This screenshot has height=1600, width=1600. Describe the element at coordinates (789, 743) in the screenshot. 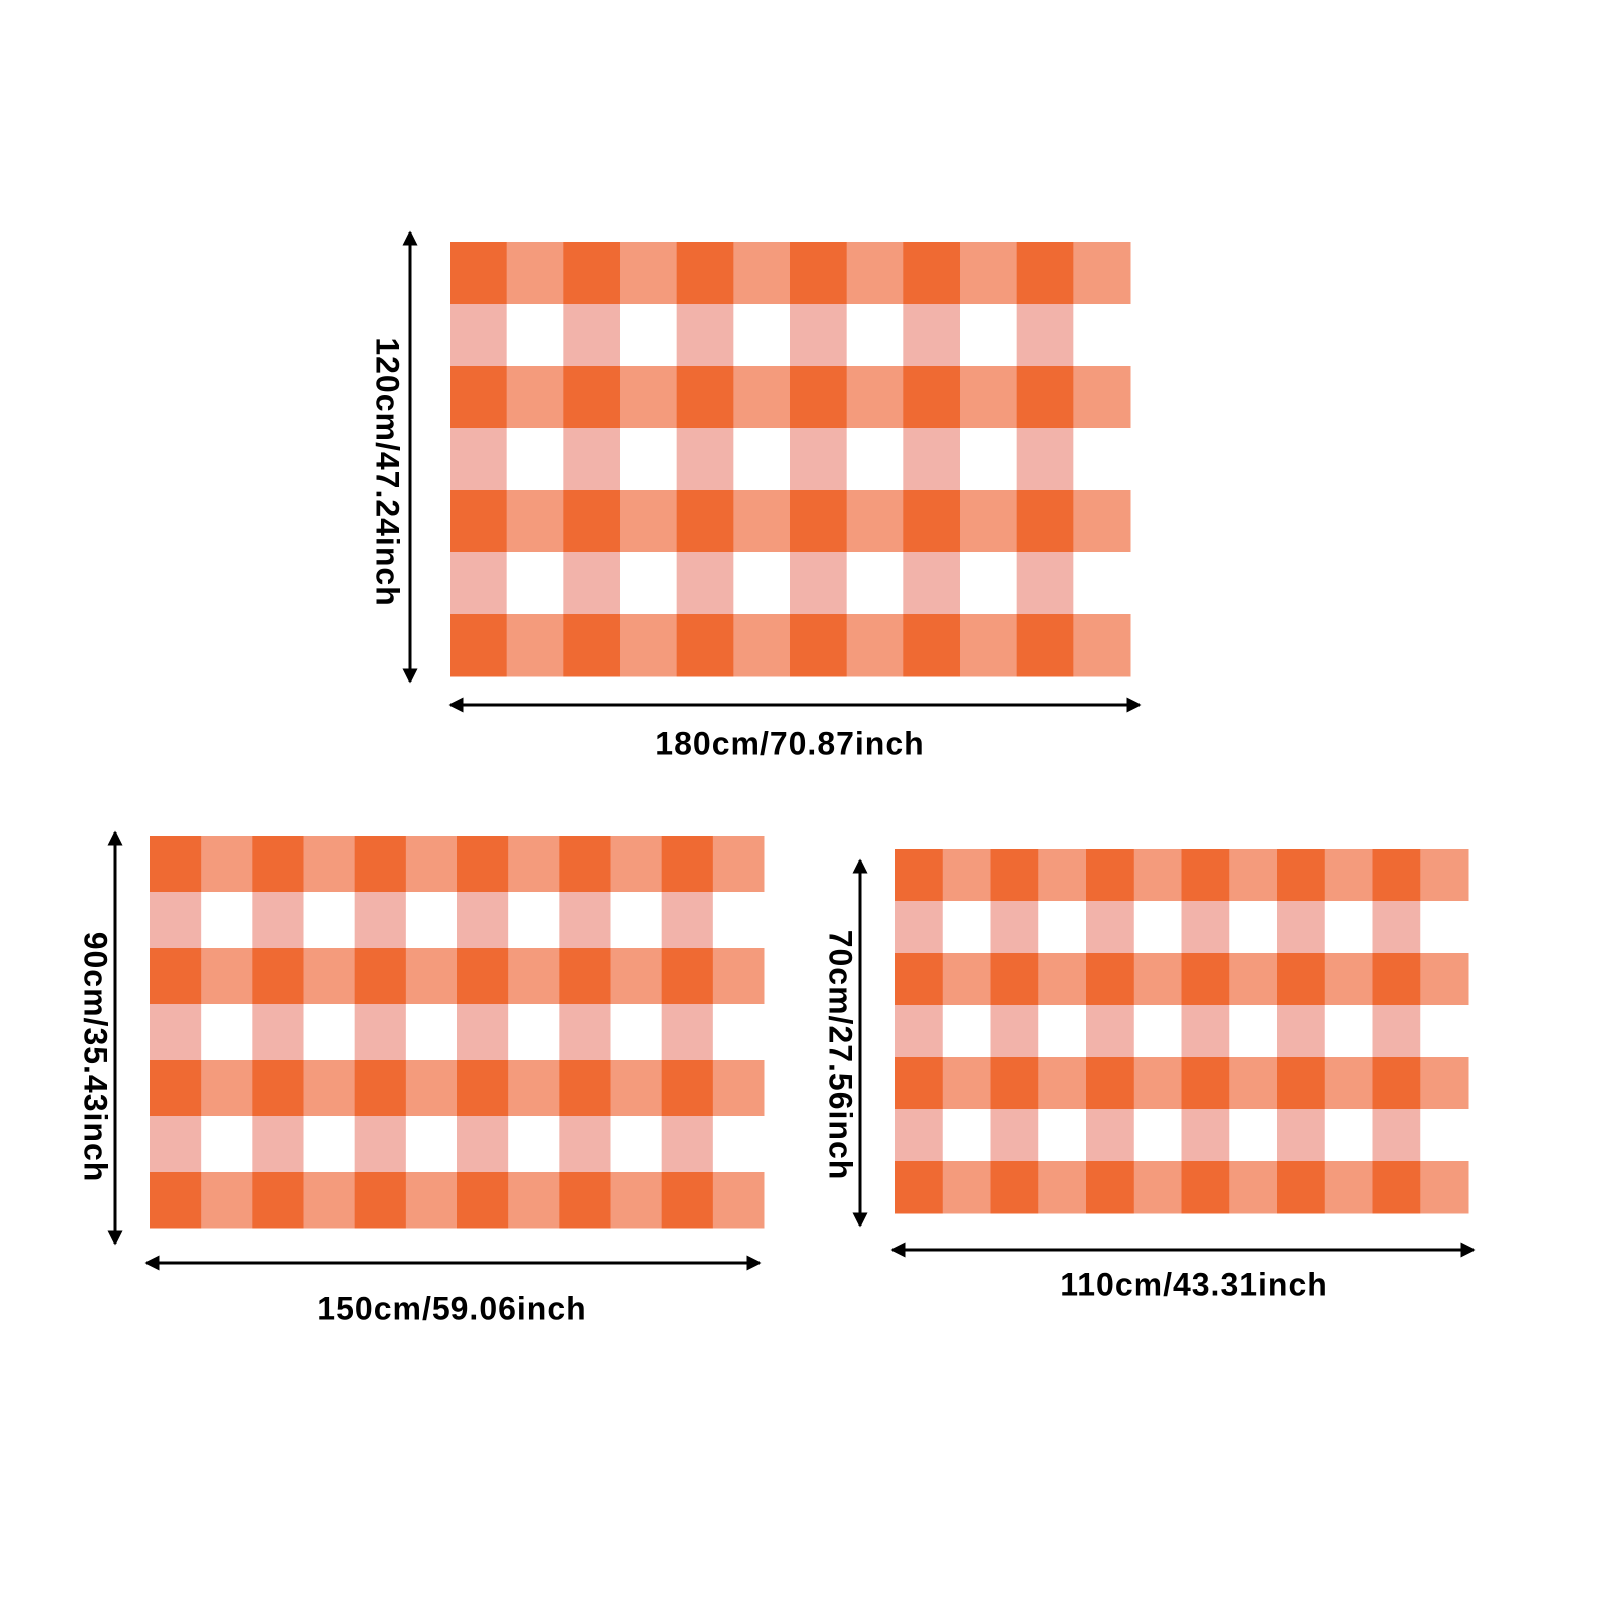

I see `width-label: 180cm/70.87inch` at that location.